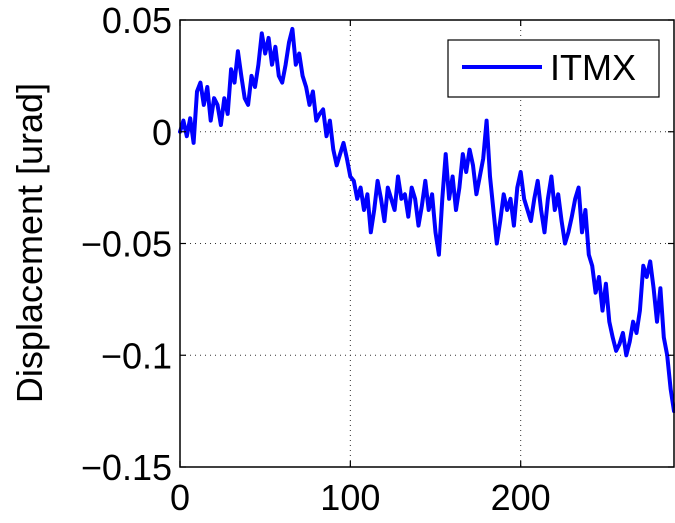 The image size is (675, 523). Describe the element at coordinates (180, 497) in the screenshot. I see `x-tick-label: 0` at that location.